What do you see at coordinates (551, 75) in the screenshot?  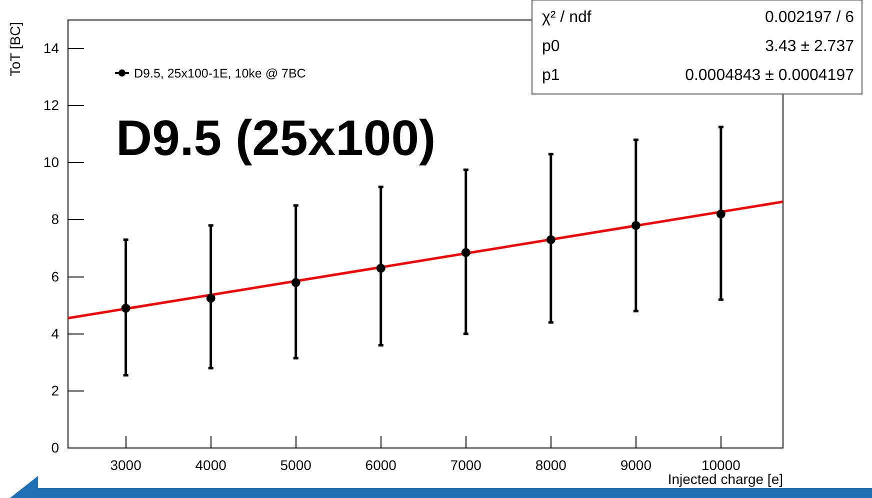 I see `annotation: p1` at bounding box center [551, 75].